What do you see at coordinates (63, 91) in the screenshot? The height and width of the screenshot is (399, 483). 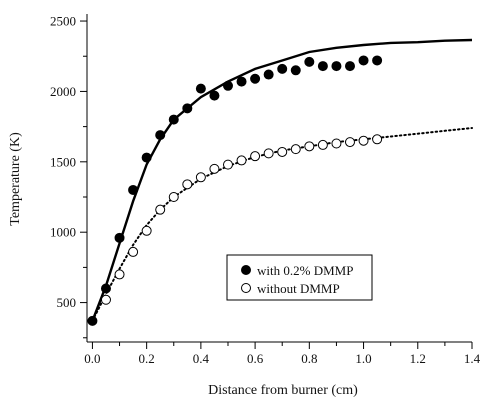 I see `y-tick-label: 2000` at bounding box center [63, 91].